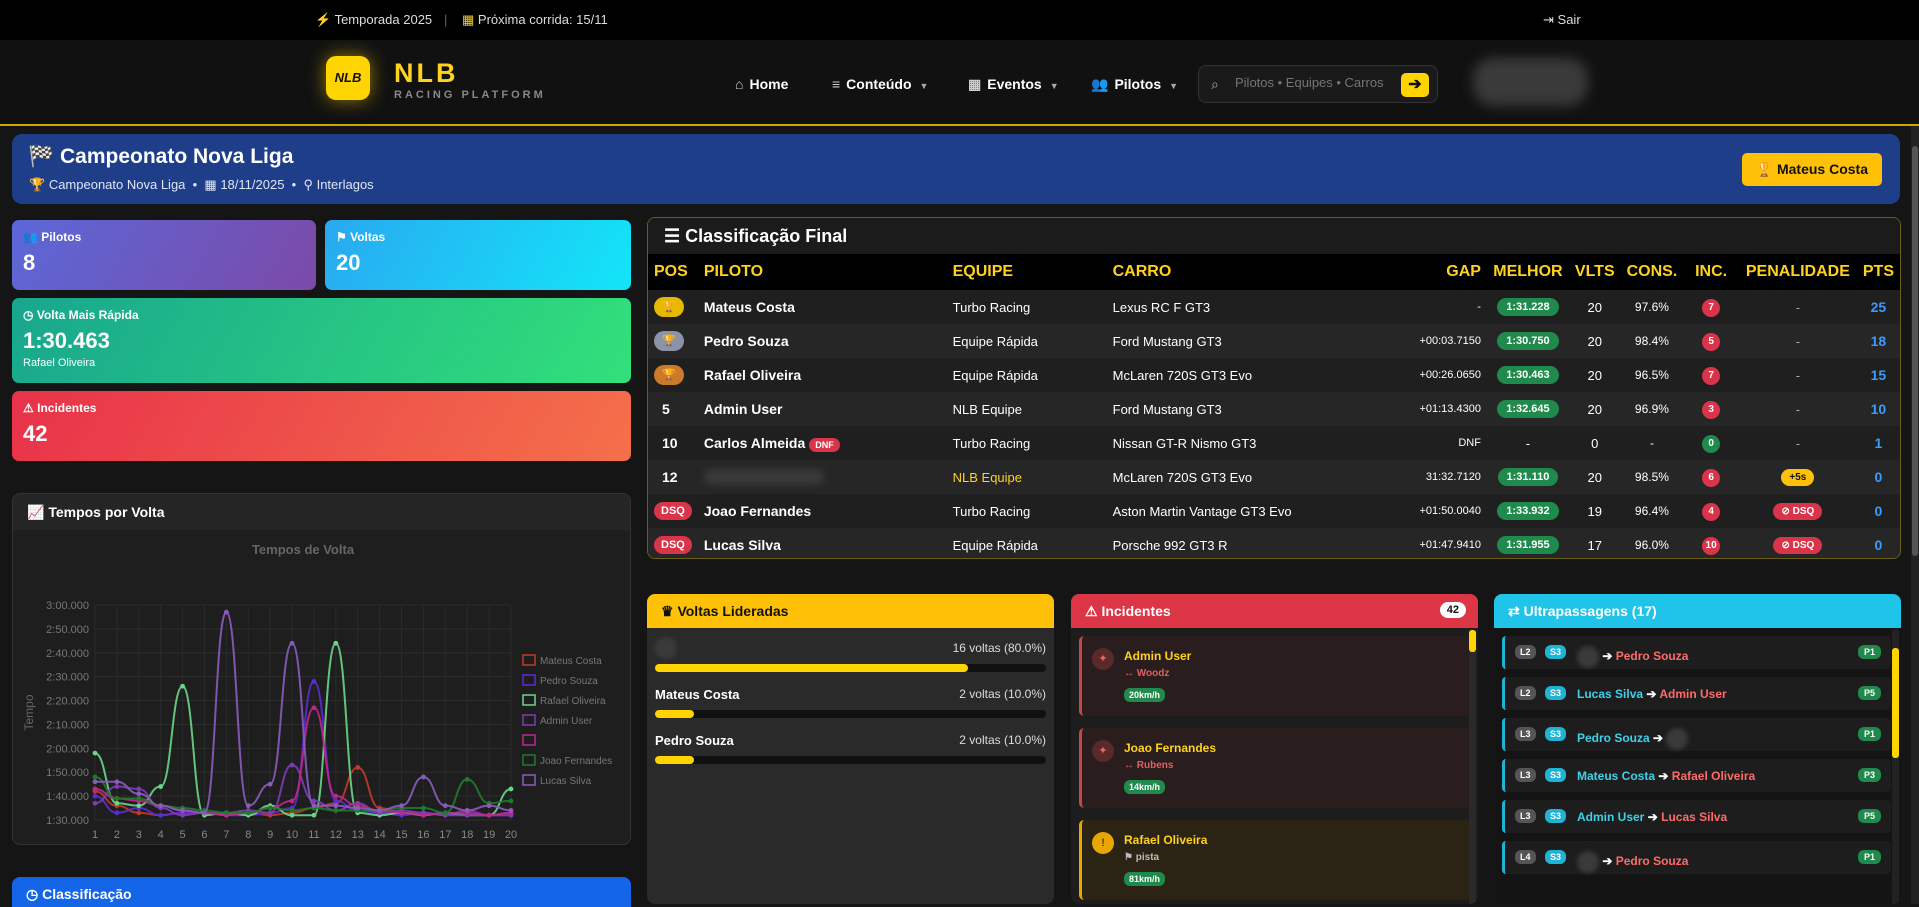  What do you see at coordinates (1472, 767) in the screenshot?
I see `incidents-scrollbar` at bounding box center [1472, 767].